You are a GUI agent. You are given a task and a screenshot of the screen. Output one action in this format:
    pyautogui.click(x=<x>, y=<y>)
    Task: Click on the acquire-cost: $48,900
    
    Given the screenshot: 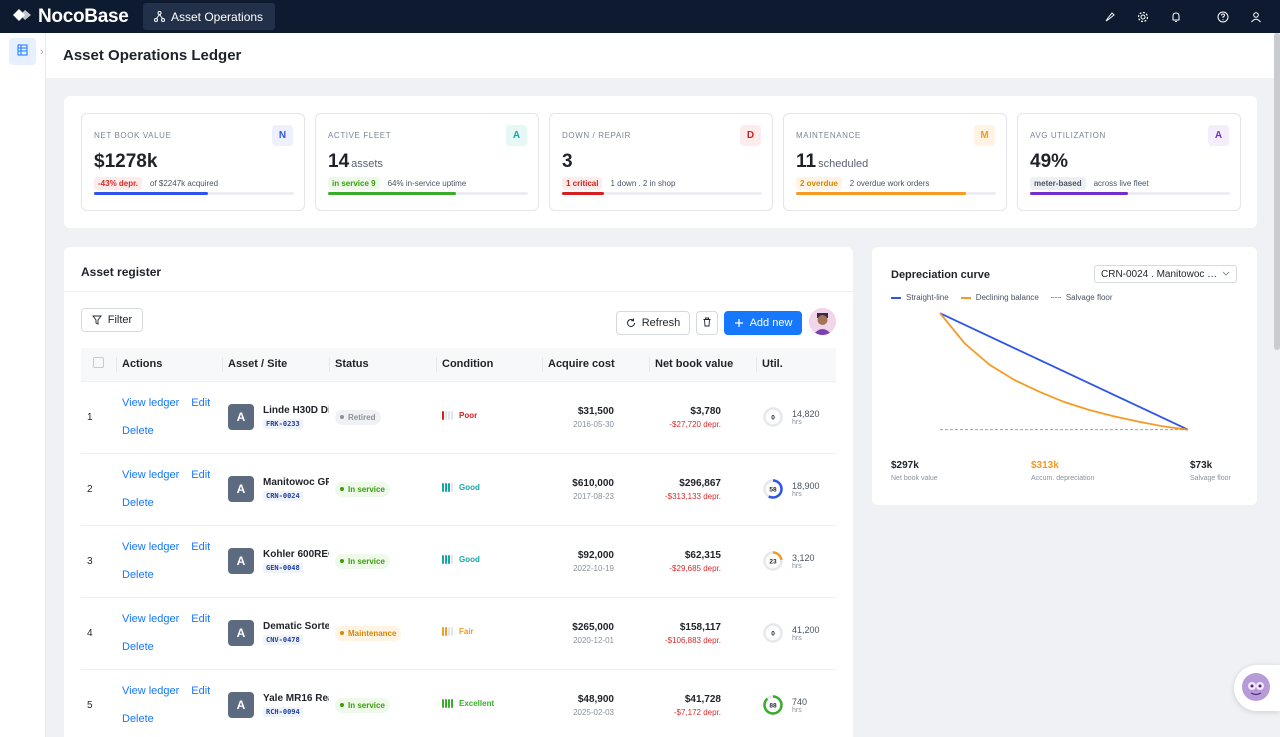 What is the action you would take?
    pyautogui.click(x=595, y=699)
    